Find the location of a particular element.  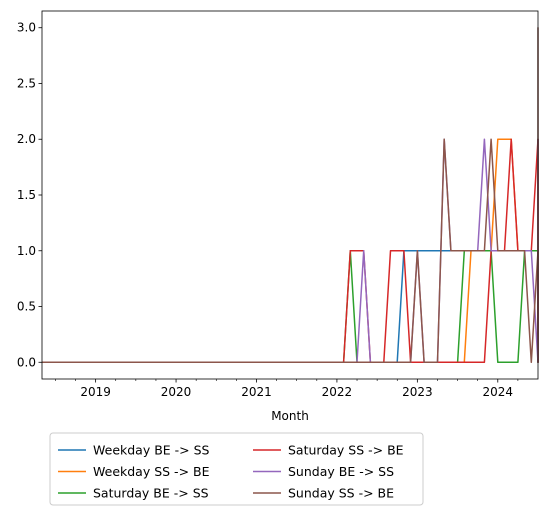

x-tick-label: 2024 is located at coordinates (498, 392).